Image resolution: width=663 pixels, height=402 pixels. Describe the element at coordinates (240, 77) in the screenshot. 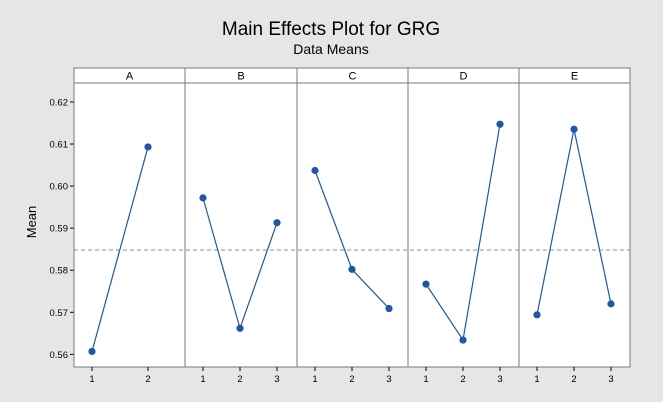

I see `panel-label-b: B` at that location.